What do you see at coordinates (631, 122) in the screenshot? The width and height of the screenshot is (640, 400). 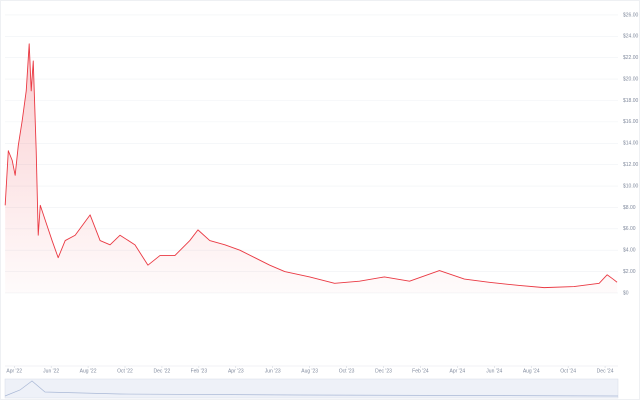 I see `y-tick-label: $16.00` at bounding box center [631, 122].